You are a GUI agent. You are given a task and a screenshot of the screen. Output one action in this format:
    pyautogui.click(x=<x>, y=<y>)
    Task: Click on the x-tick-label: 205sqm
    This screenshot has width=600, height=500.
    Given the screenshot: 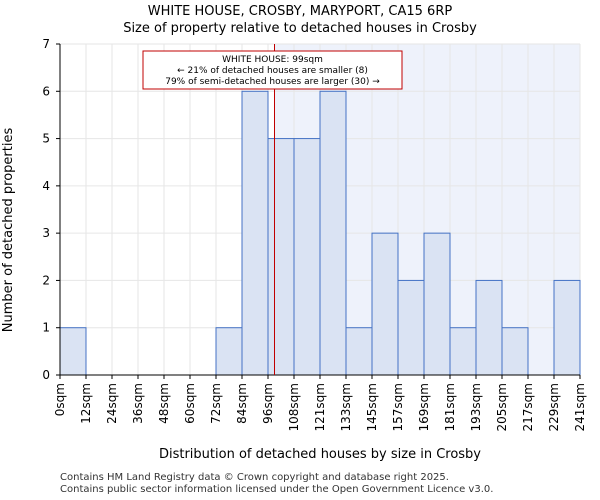 What is the action you would take?
    pyautogui.click(x=502, y=407)
    